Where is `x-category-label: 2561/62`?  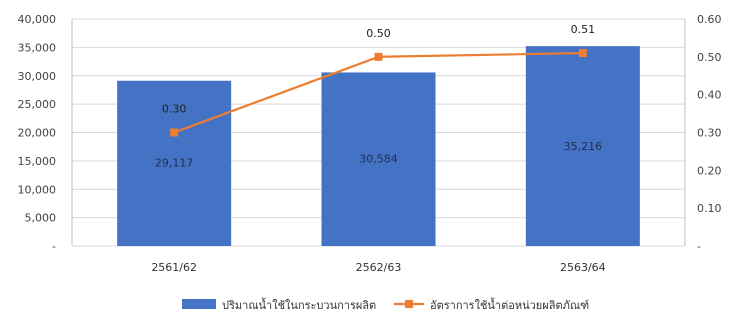 x-category-label: 2561/62 is located at coordinates (174, 267).